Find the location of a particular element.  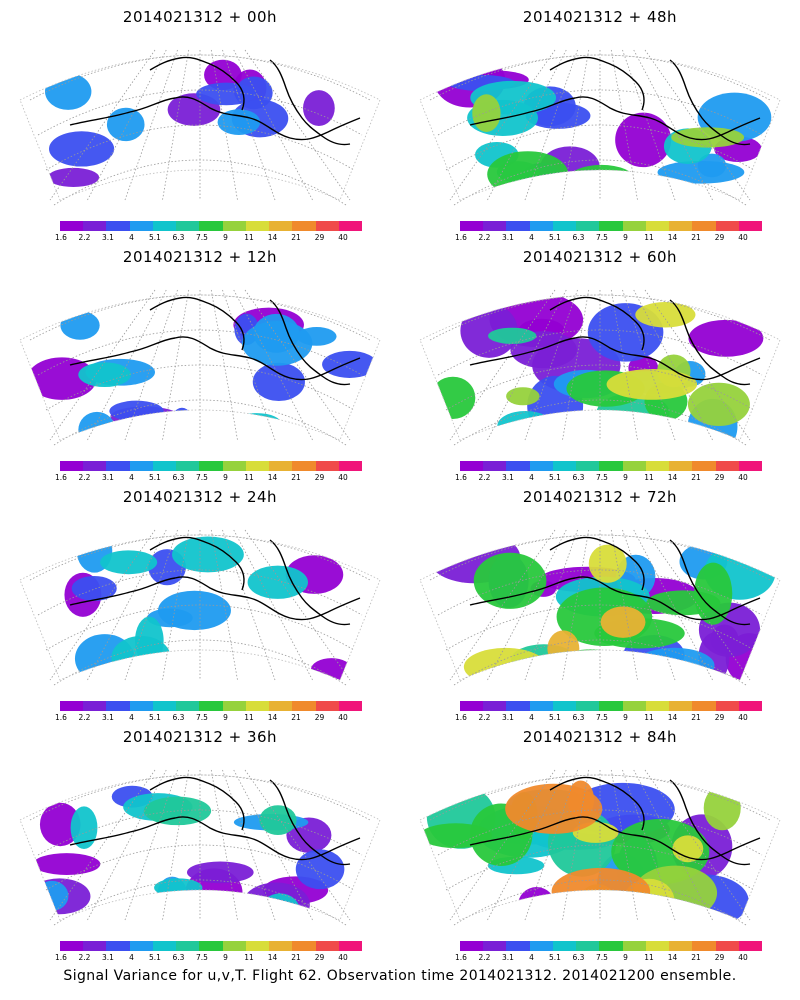

panel-title: 2014021312 + 00h is located at coordinates (200, 17).